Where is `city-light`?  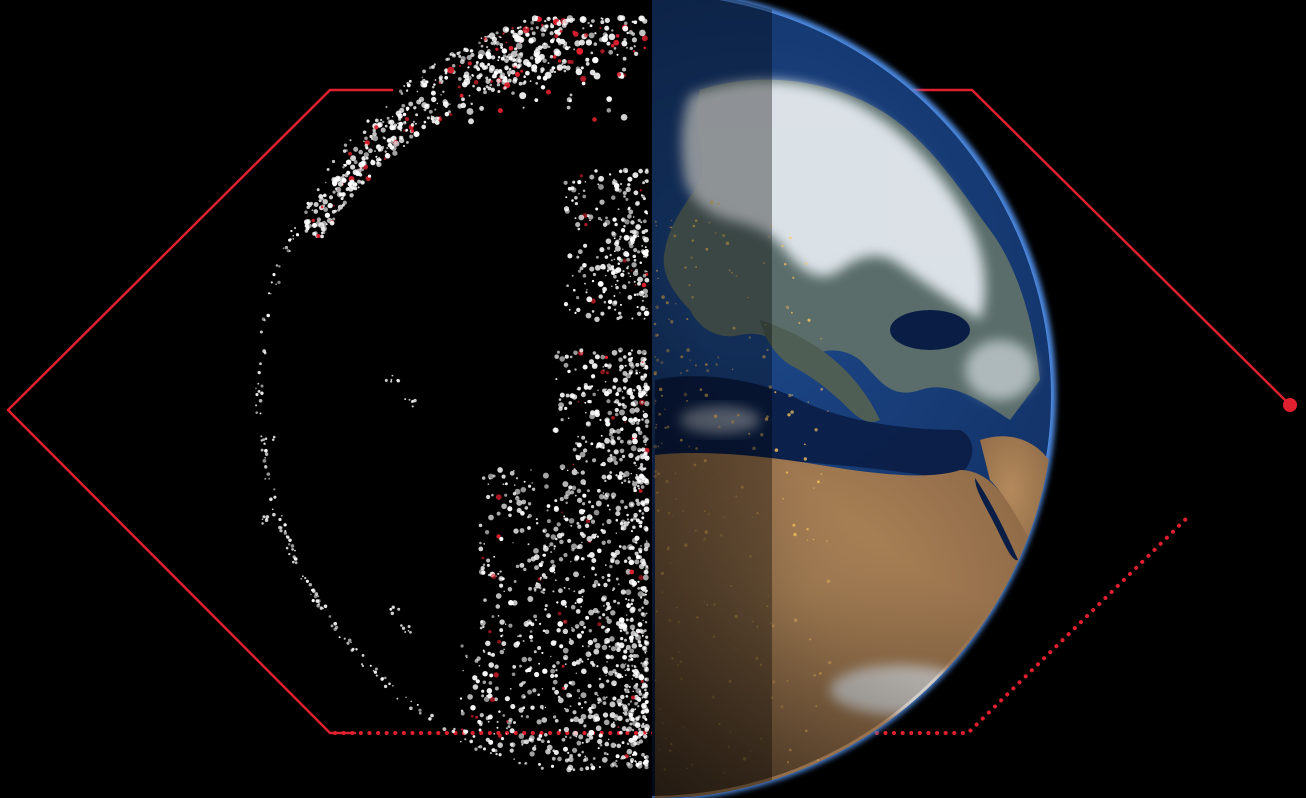 city-light is located at coordinates (817, 760).